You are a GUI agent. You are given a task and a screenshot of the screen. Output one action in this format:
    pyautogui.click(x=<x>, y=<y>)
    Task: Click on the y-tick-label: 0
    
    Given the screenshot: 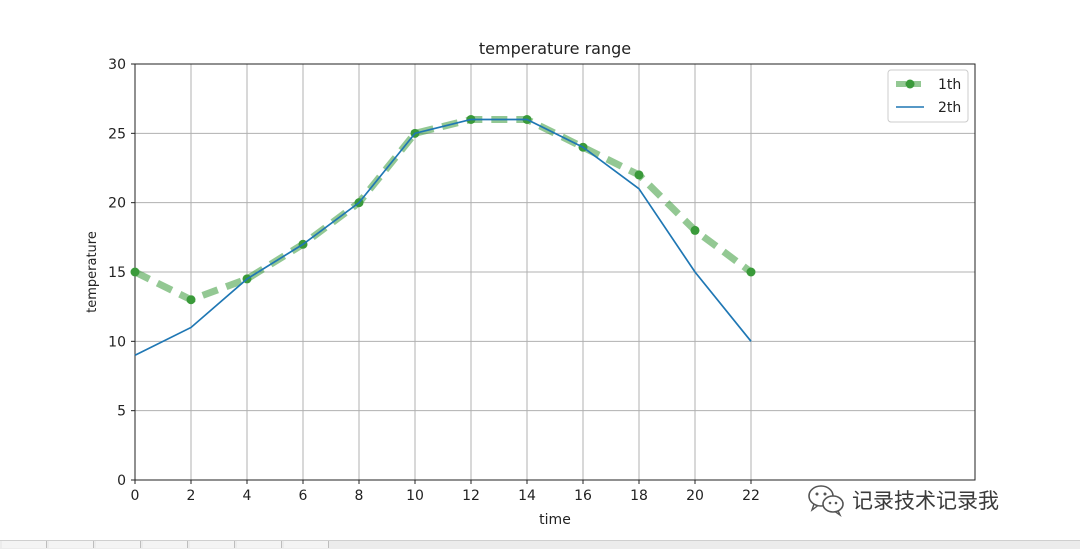 What is the action you would take?
    pyautogui.click(x=121, y=481)
    